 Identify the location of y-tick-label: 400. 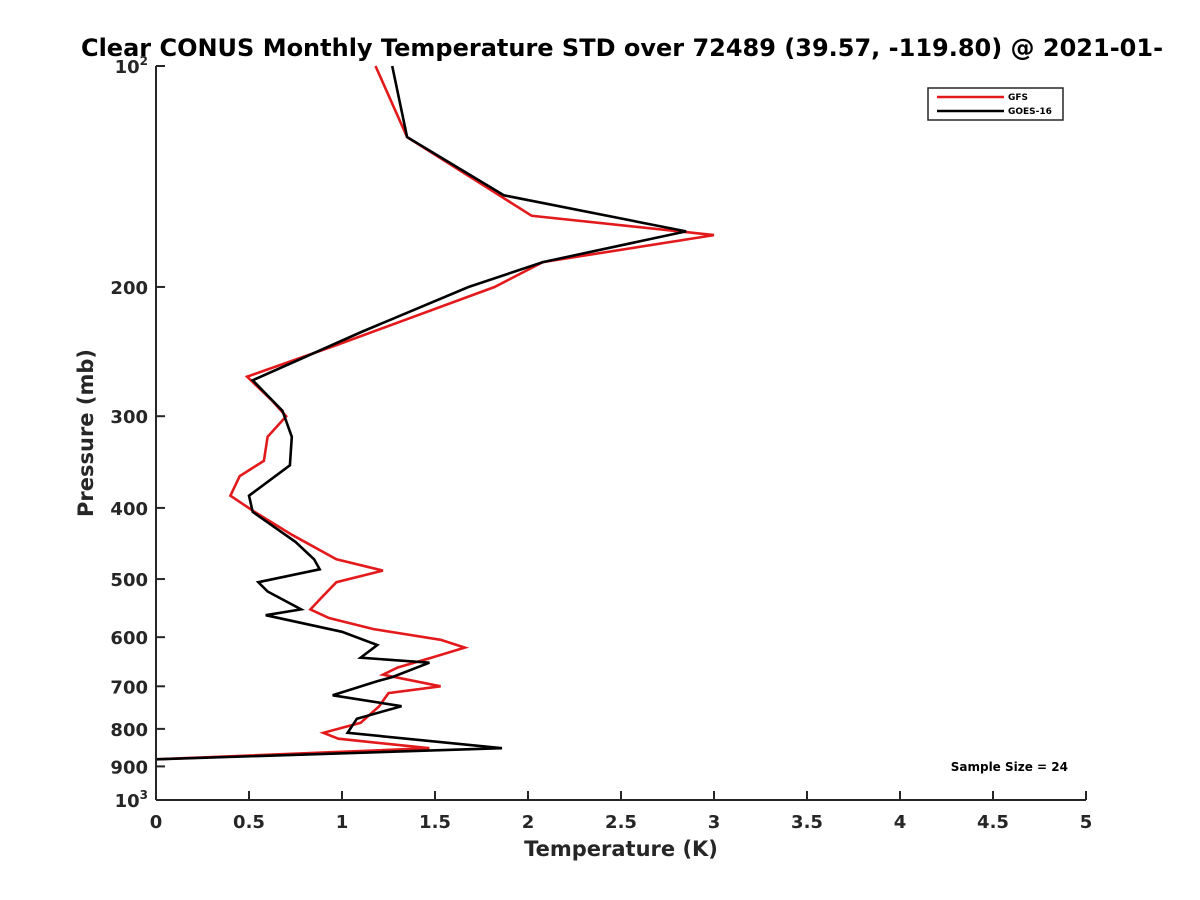
(129, 509).